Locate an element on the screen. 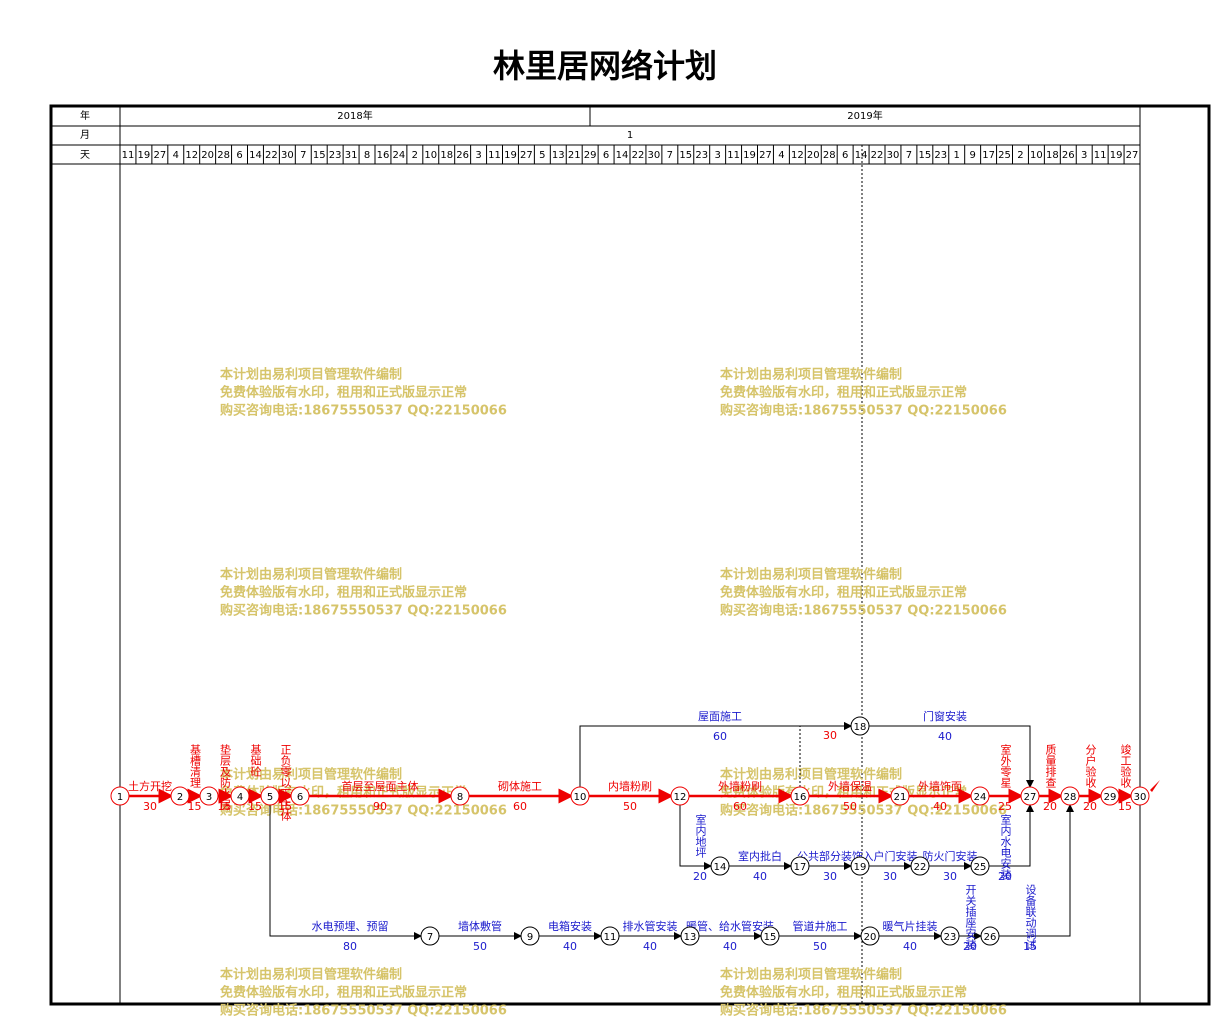 The image size is (1214, 1021). day: 13 is located at coordinates (558, 155).